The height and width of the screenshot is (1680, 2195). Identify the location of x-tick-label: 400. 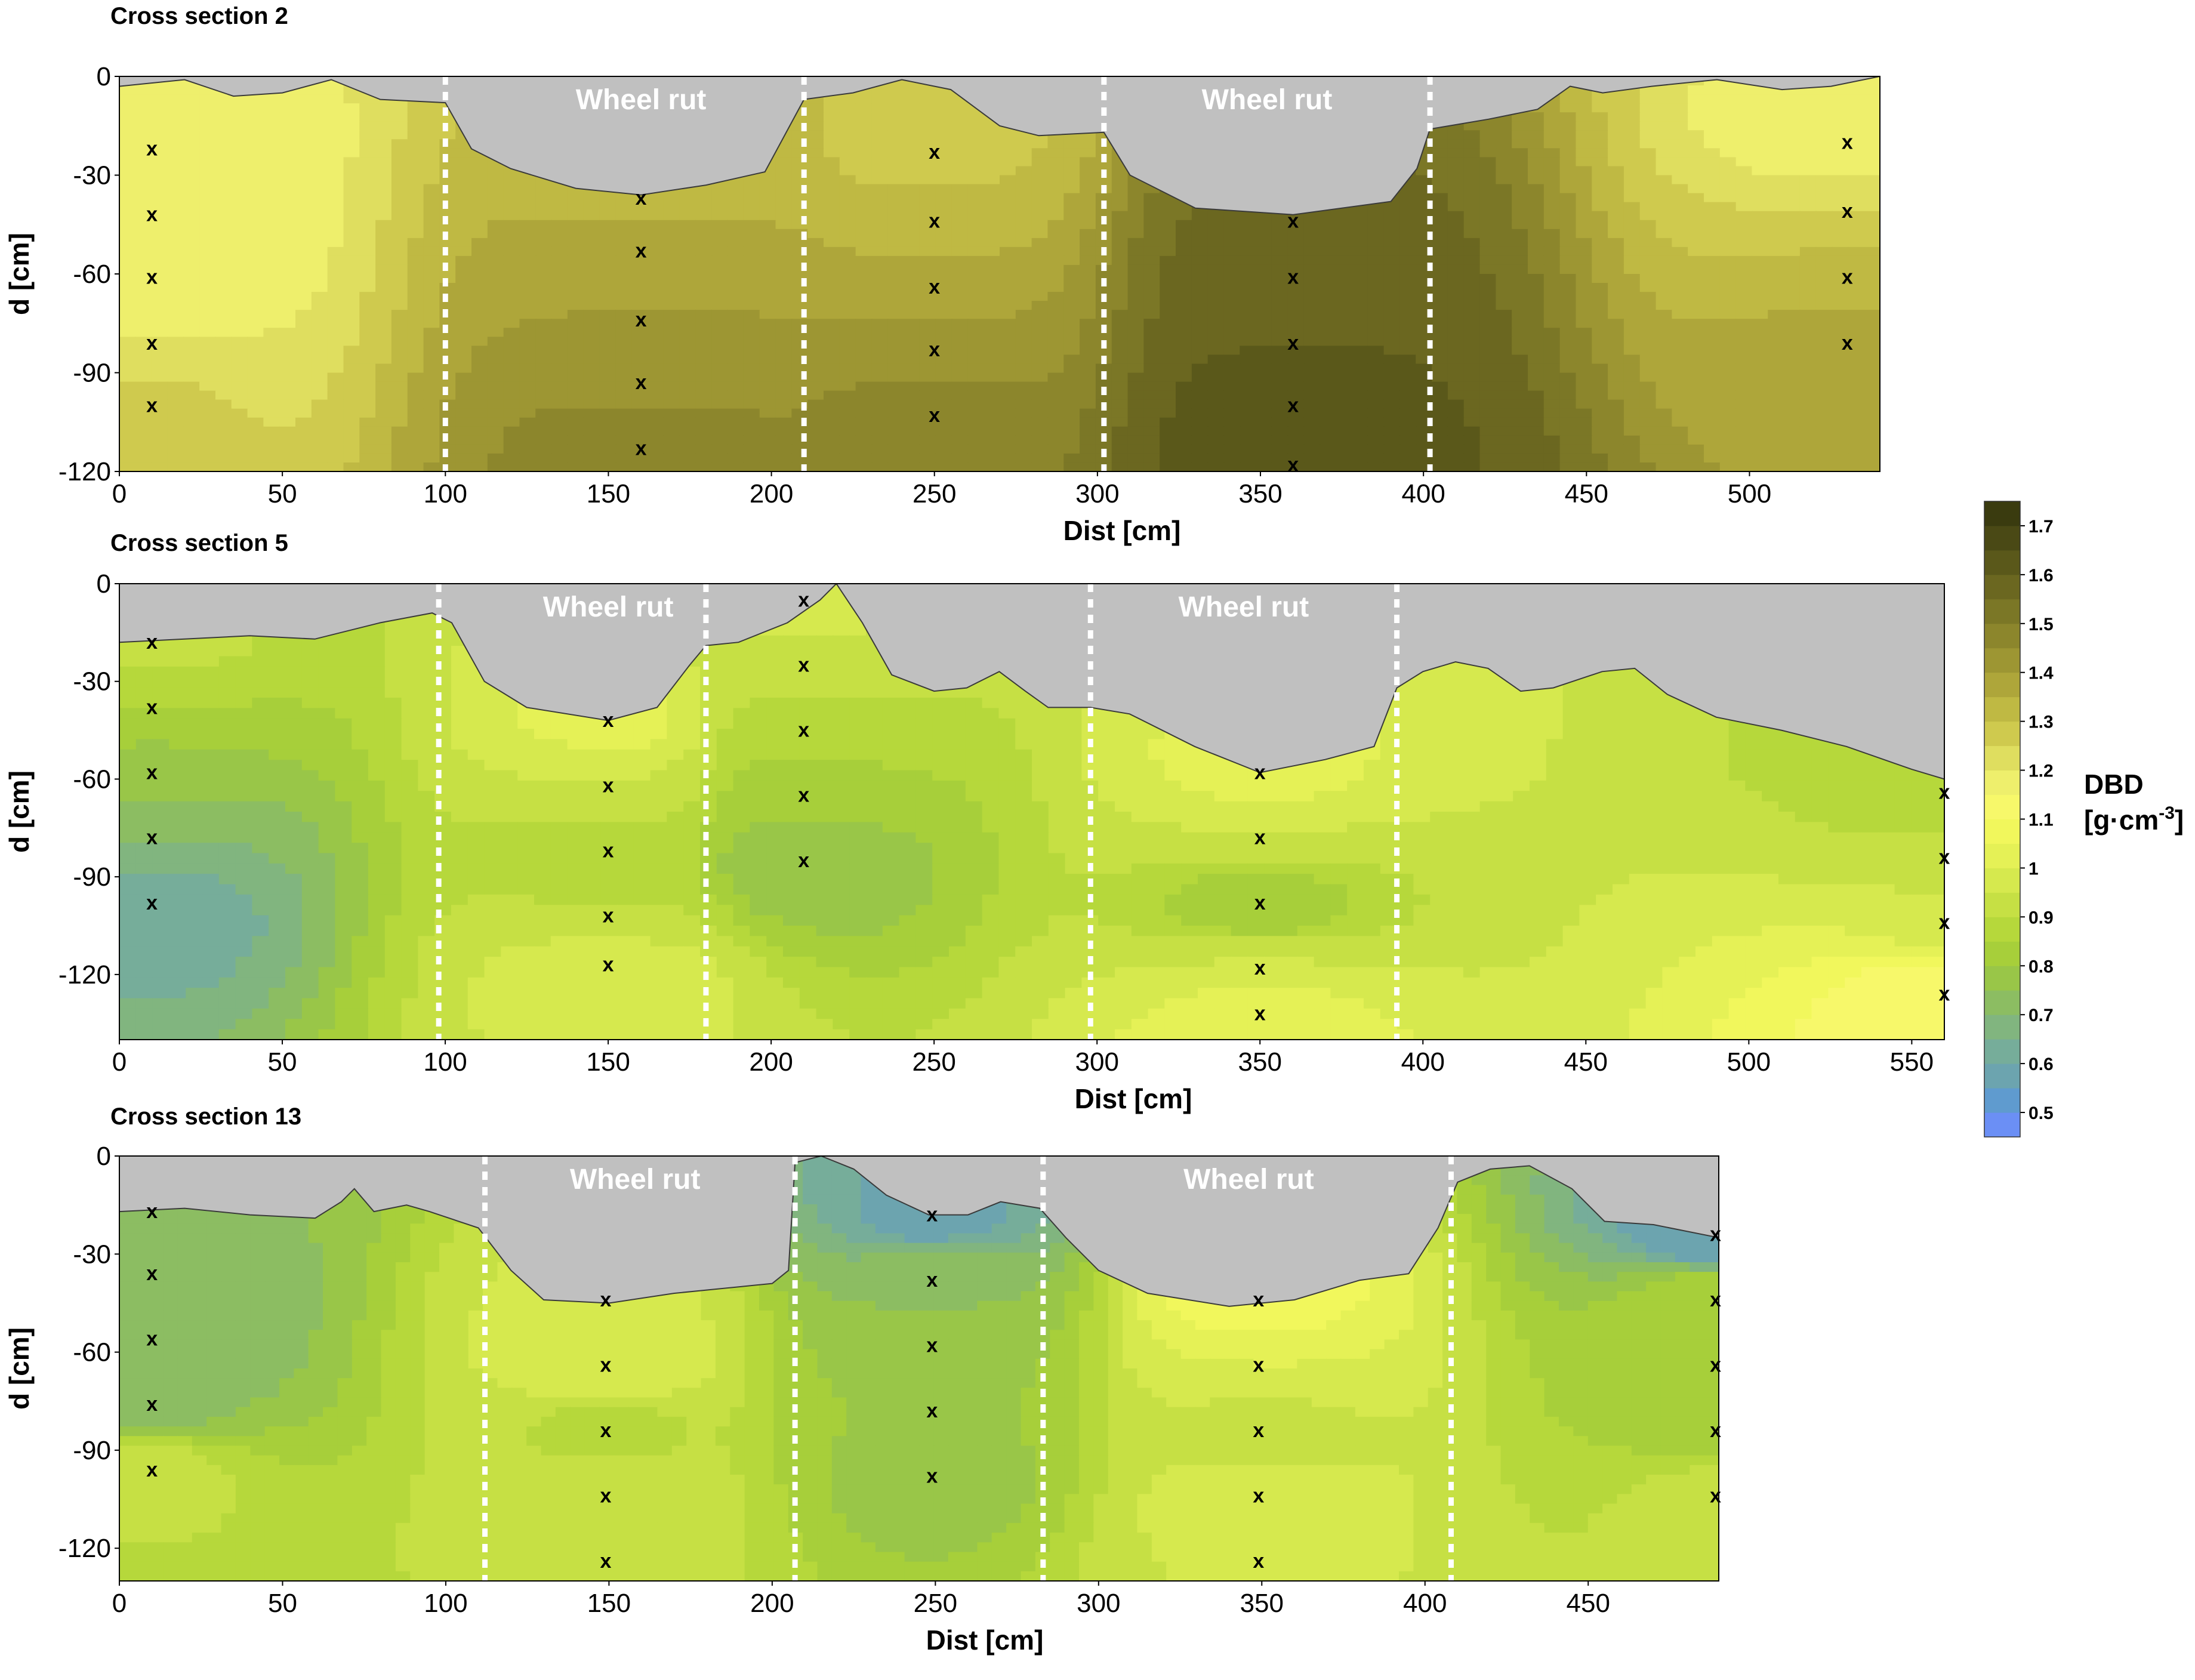
(1423, 493).